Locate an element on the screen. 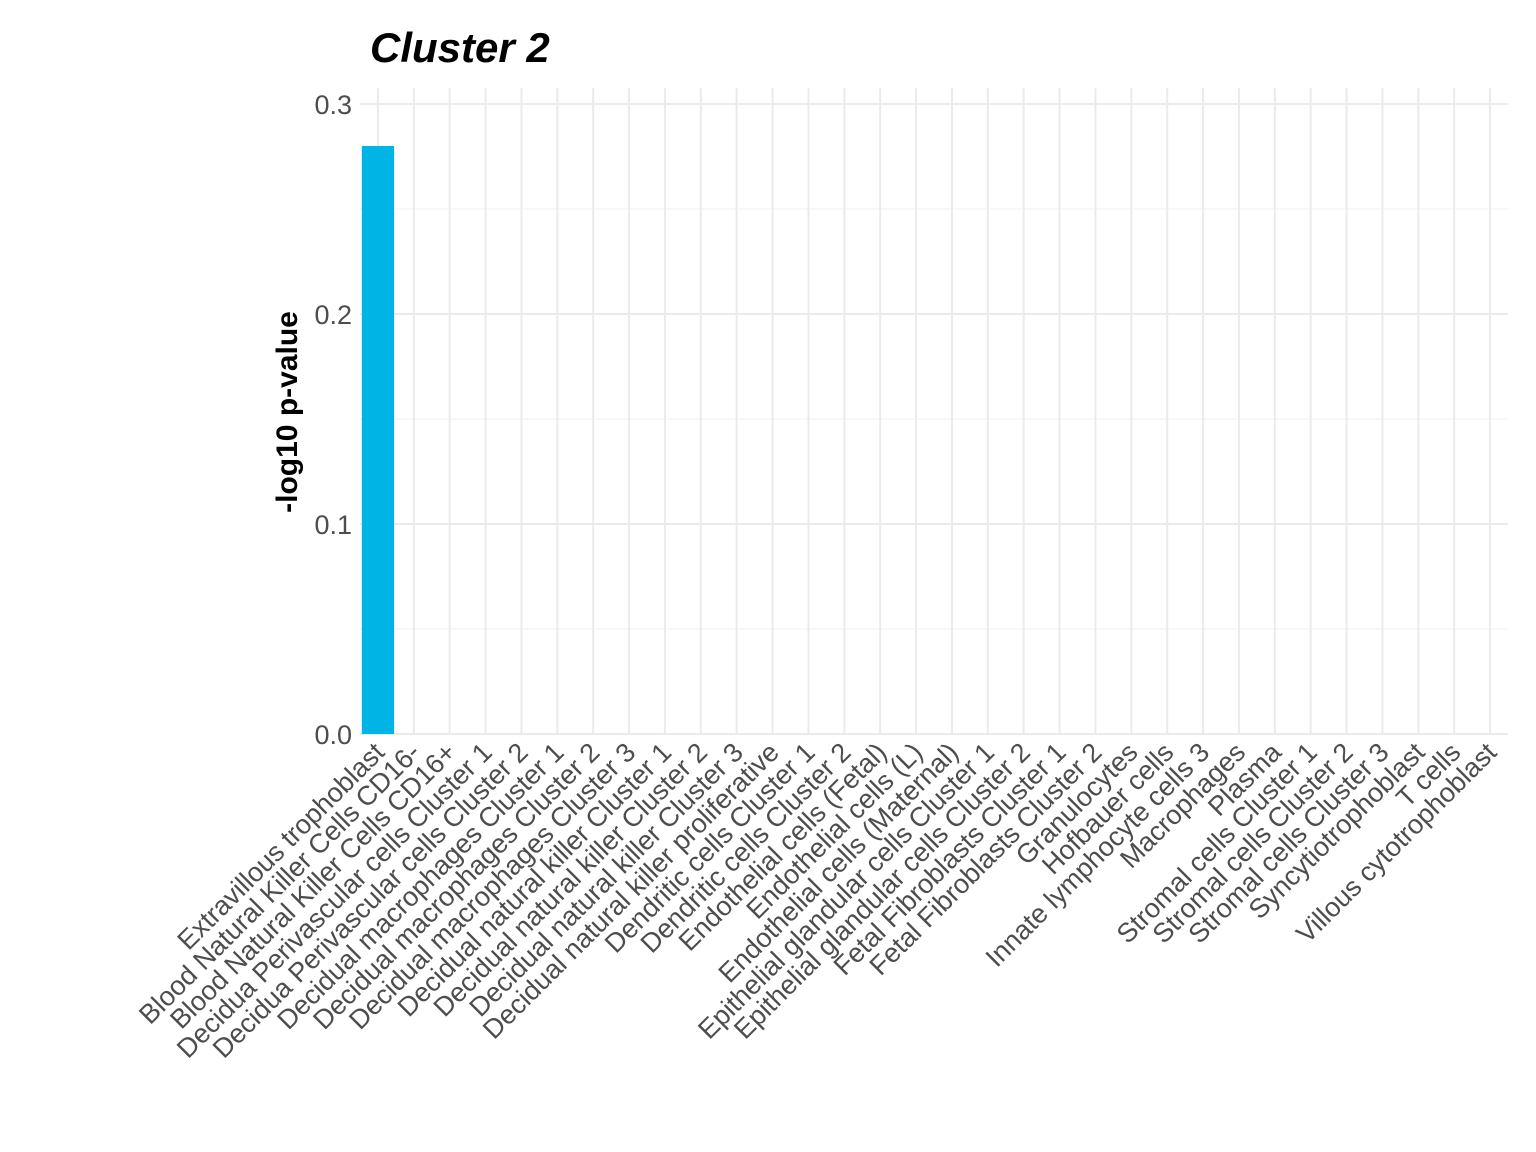  bar is located at coordinates (378, 440).